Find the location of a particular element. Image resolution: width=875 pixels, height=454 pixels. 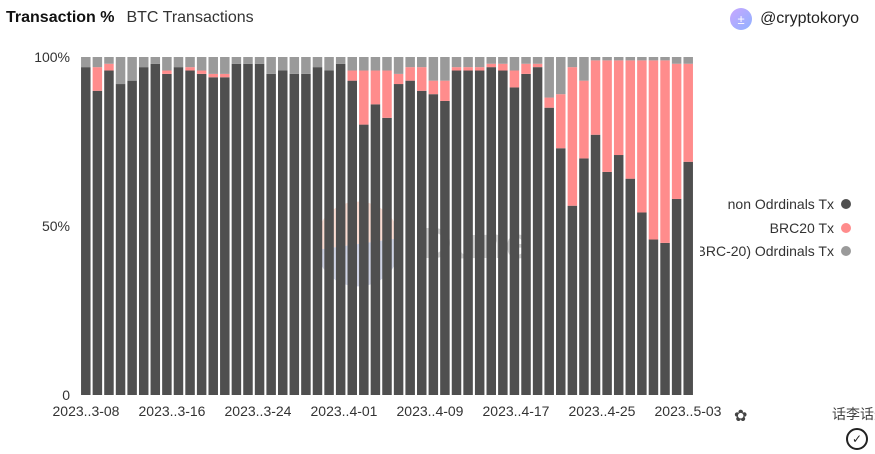

wechat-icon: ✿ is located at coordinates (741, 416).